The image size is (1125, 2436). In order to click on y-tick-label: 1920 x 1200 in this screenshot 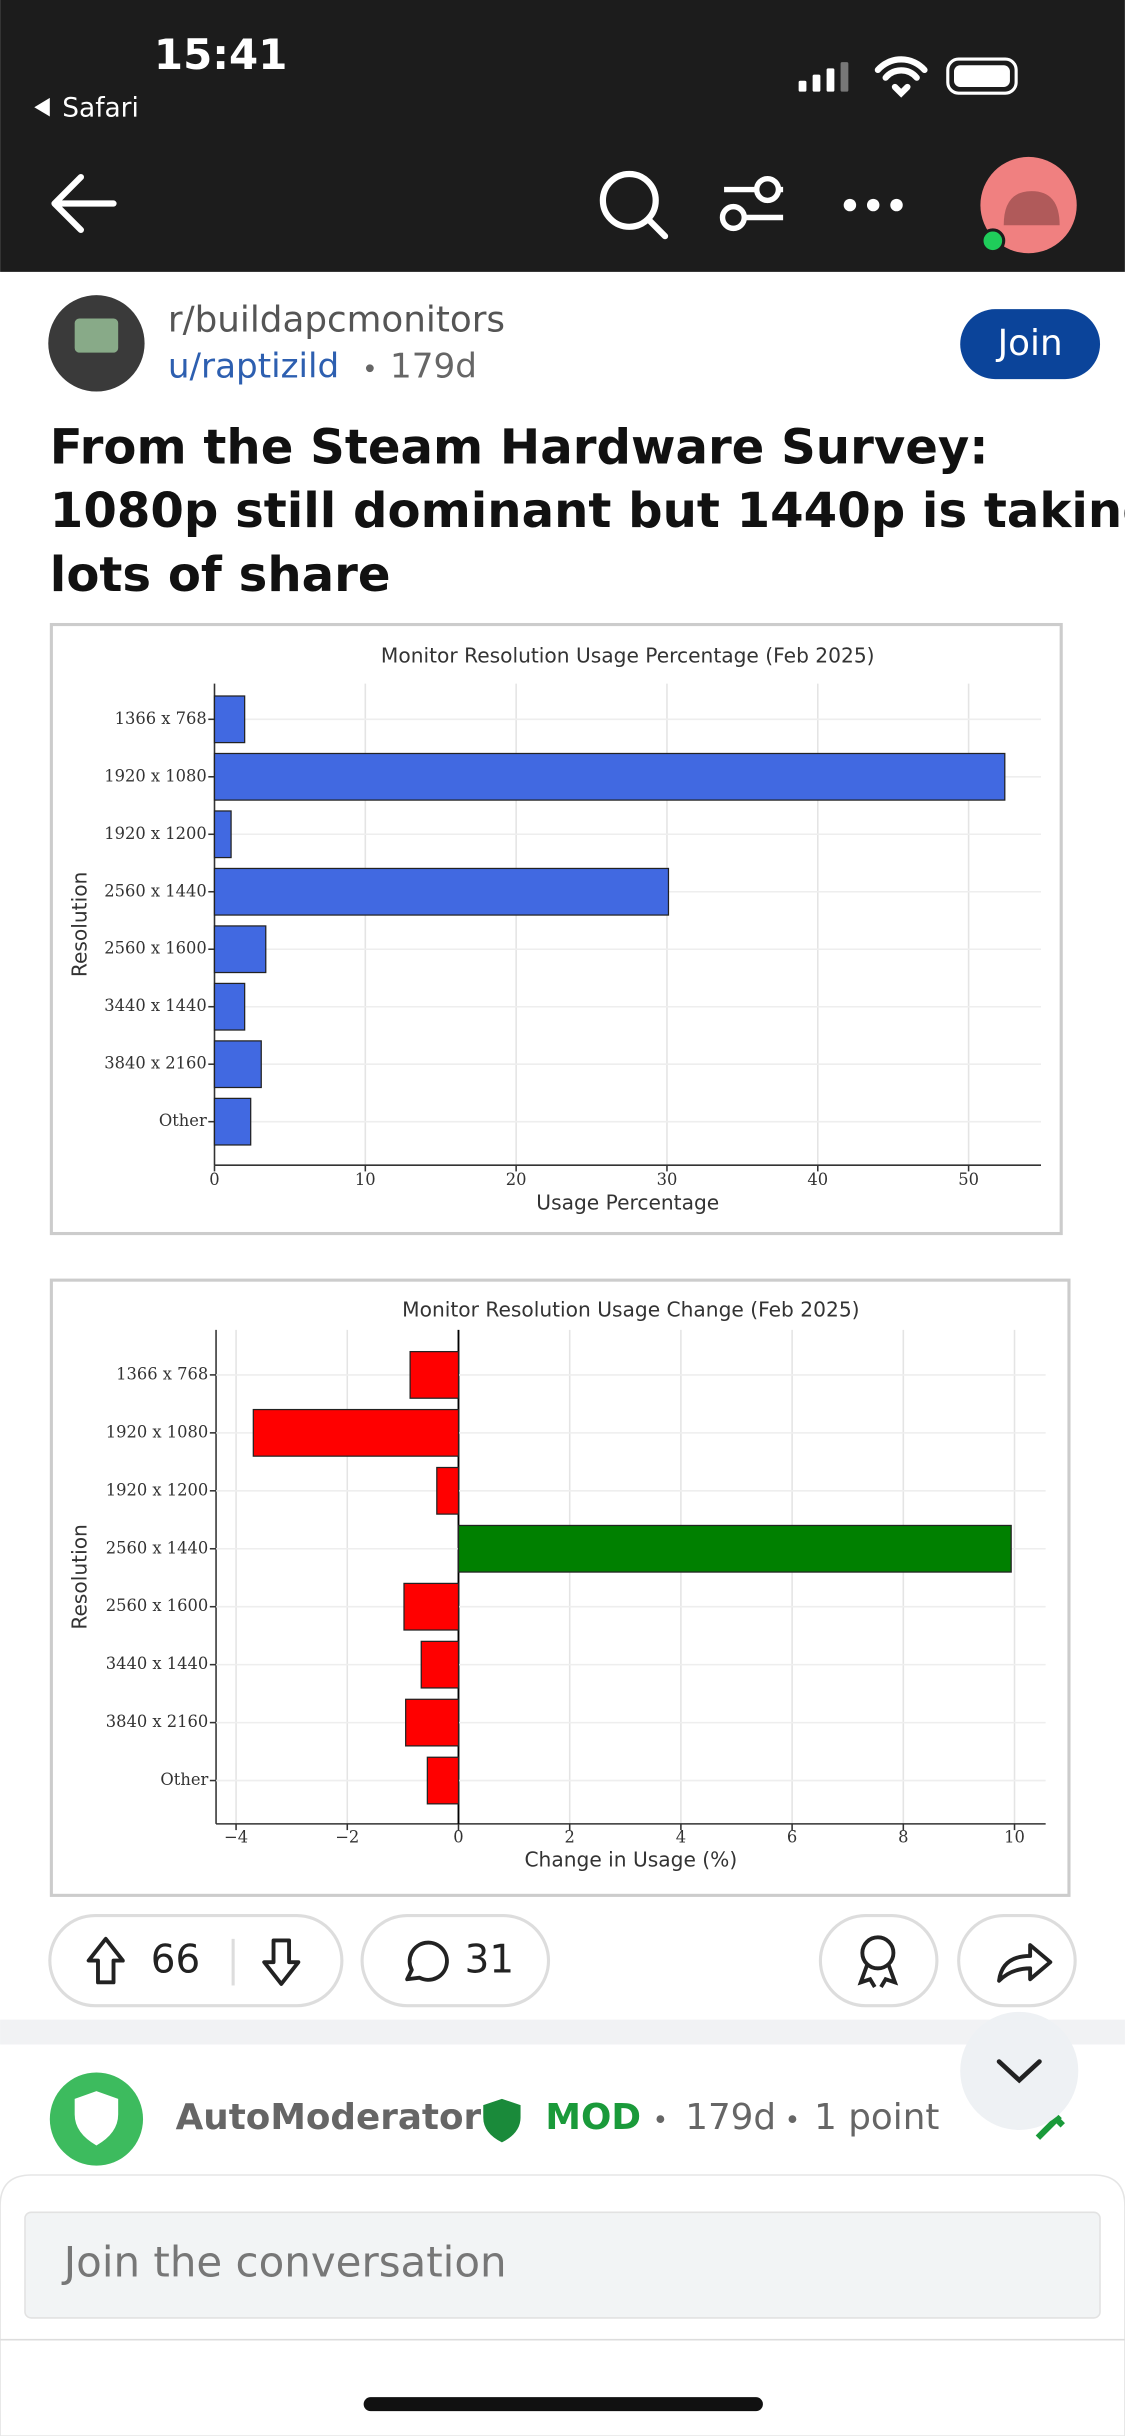, I will do `click(157, 1489)`.